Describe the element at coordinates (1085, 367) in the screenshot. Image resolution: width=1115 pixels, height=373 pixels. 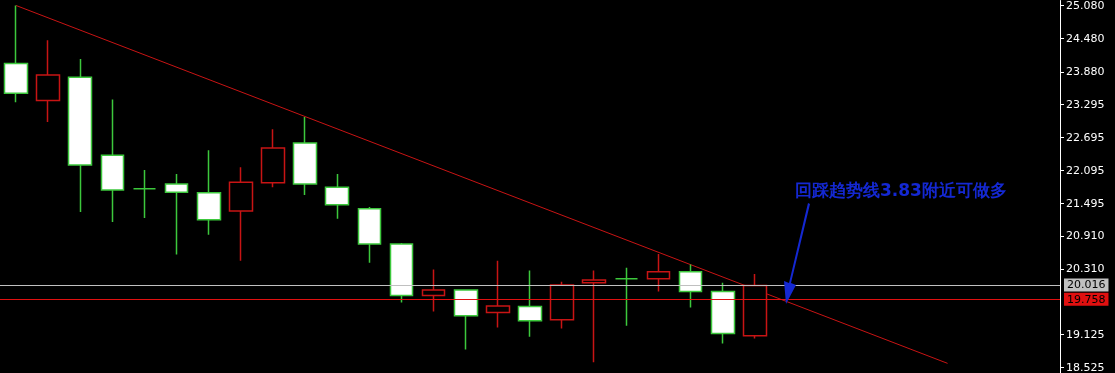
I see `y-tick-label: 18.525` at that location.